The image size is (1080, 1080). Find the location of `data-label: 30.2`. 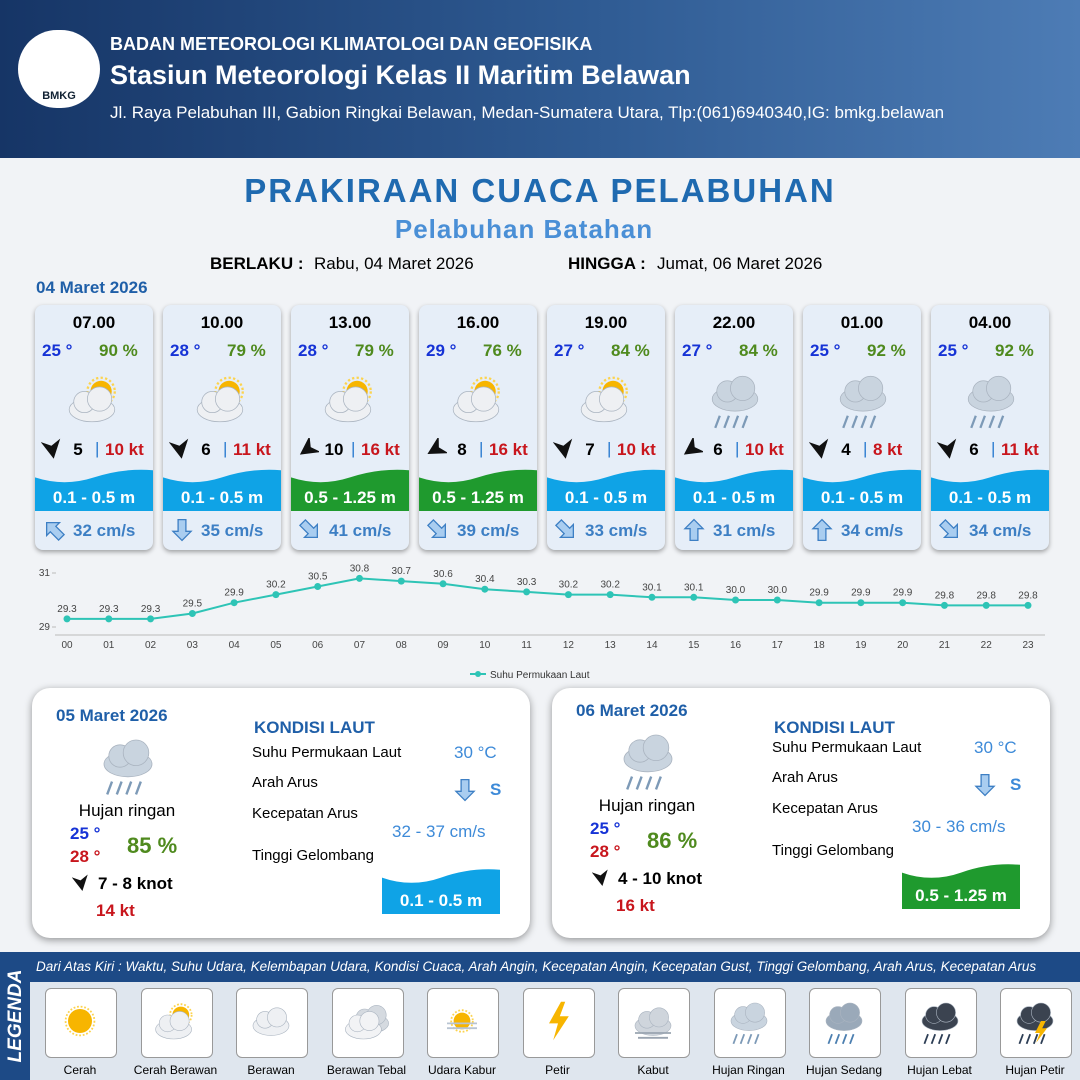

data-label: 30.2 is located at coordinates (276, 585).